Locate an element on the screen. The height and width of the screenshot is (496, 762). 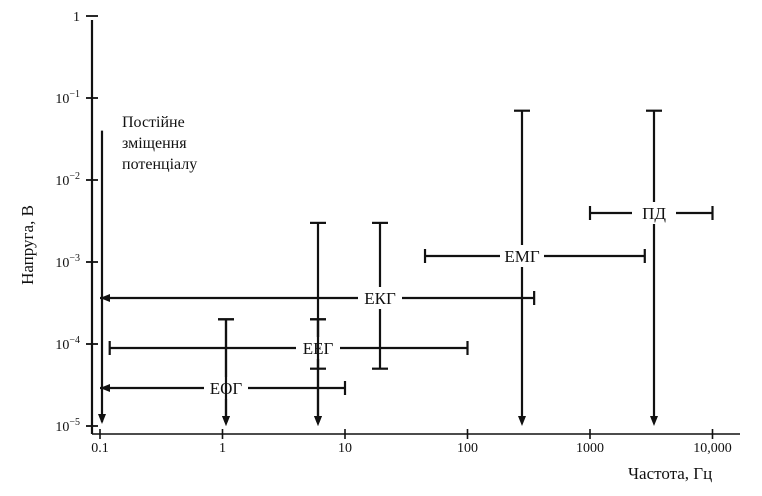
dc-offset-line-2: зміщення is located at coordinates (154, 143).